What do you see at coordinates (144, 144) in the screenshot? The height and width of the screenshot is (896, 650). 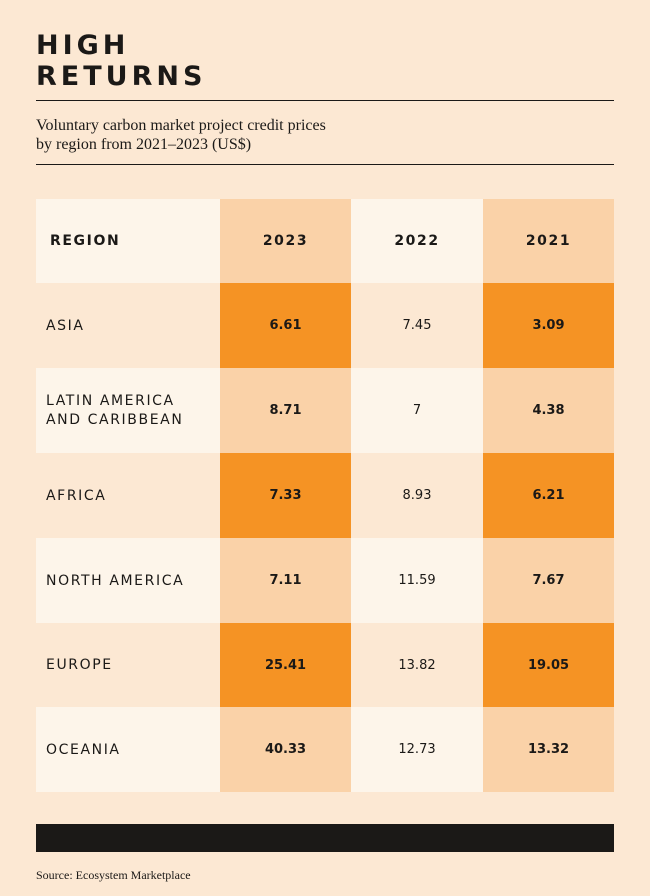 I see `subtitle-line-2: by region from 2021–2023 (US$)` at bounding box center [144, 144].